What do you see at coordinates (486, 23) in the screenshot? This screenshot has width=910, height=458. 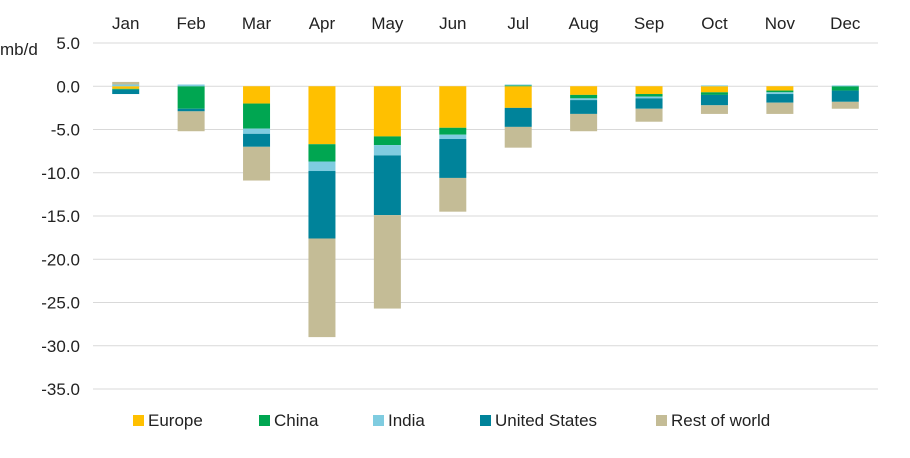 I see `x-axis-month-labels: Jan Feb Mar Apr May Jun Jul Aug Sep Oct Nov Dec` at bounding box center [486, 23].